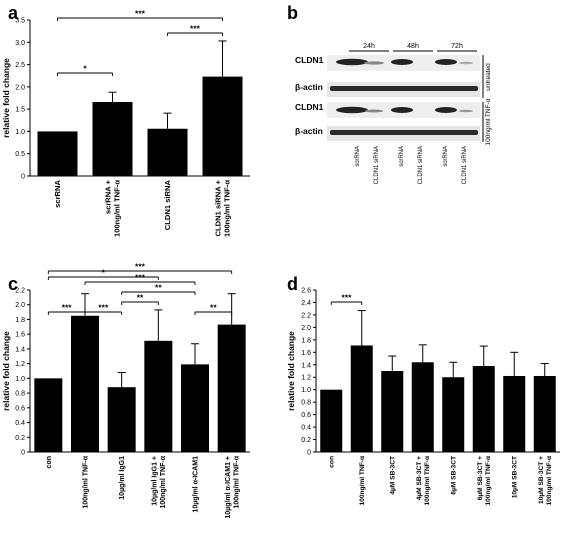 The width and height of the screenshot is (567, 534). Describe the element at coordinates (488, 77) in the screenshot. I see `condition-label-untreated: untreated` at that location.